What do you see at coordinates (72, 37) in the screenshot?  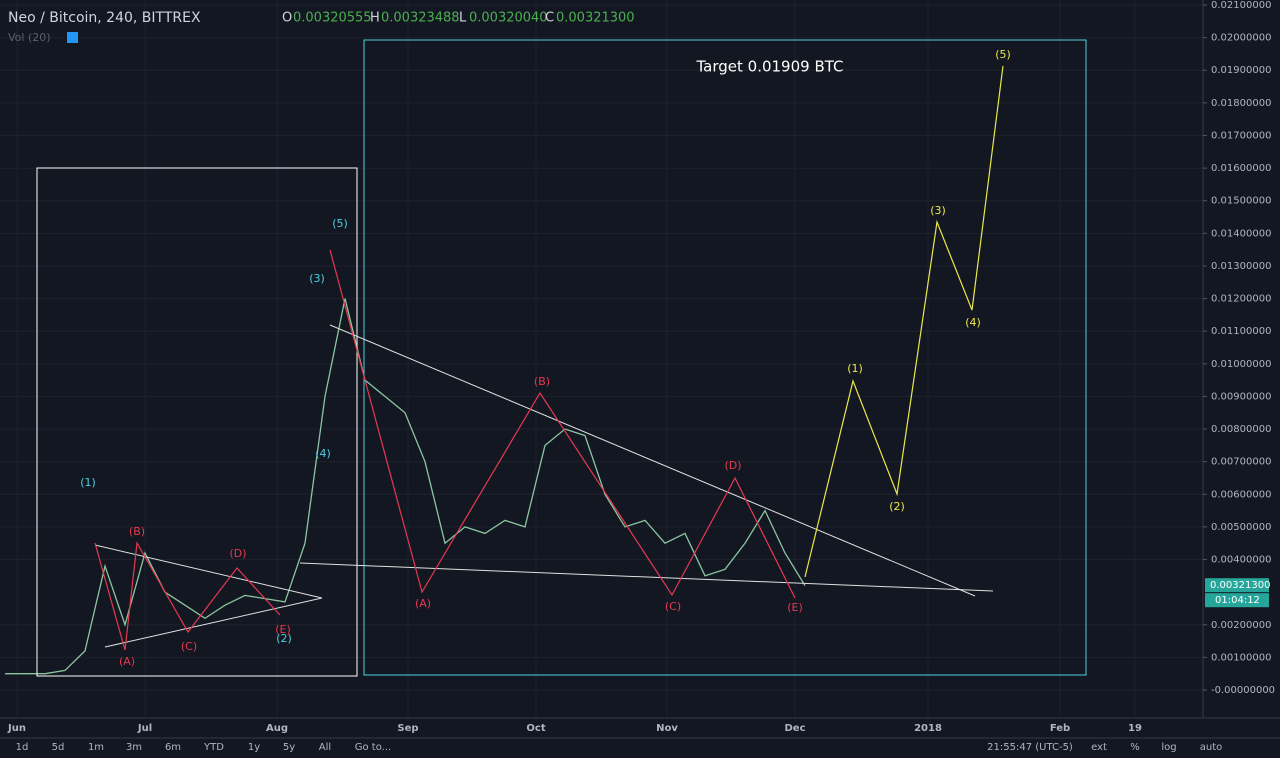 I see `eye-icon` at bounding box center [72, 37].